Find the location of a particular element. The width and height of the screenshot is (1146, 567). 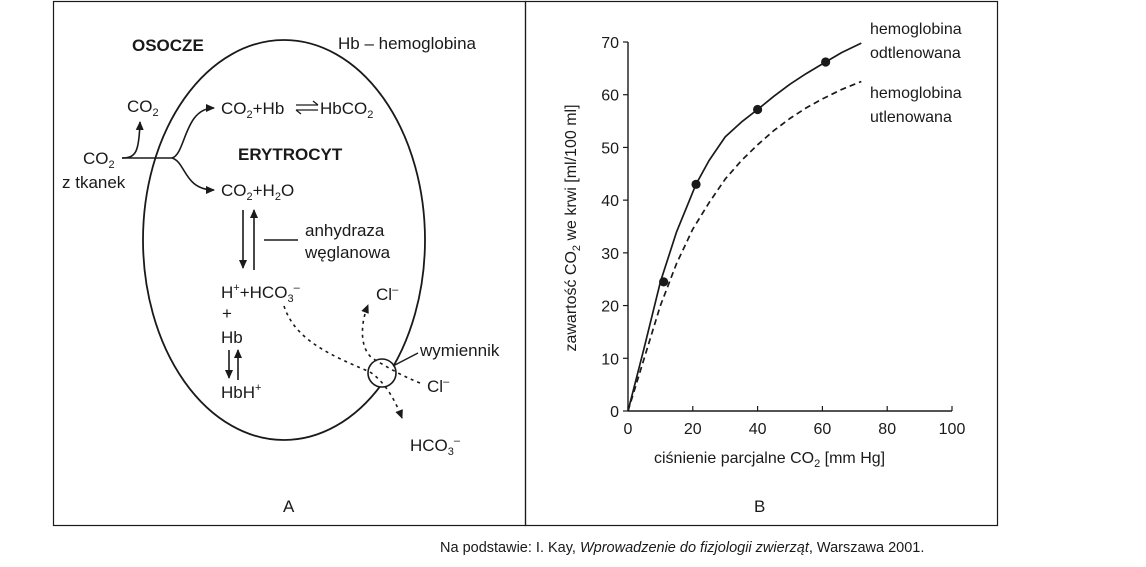

chloride-influx-path is located at coordinates (391, 344).